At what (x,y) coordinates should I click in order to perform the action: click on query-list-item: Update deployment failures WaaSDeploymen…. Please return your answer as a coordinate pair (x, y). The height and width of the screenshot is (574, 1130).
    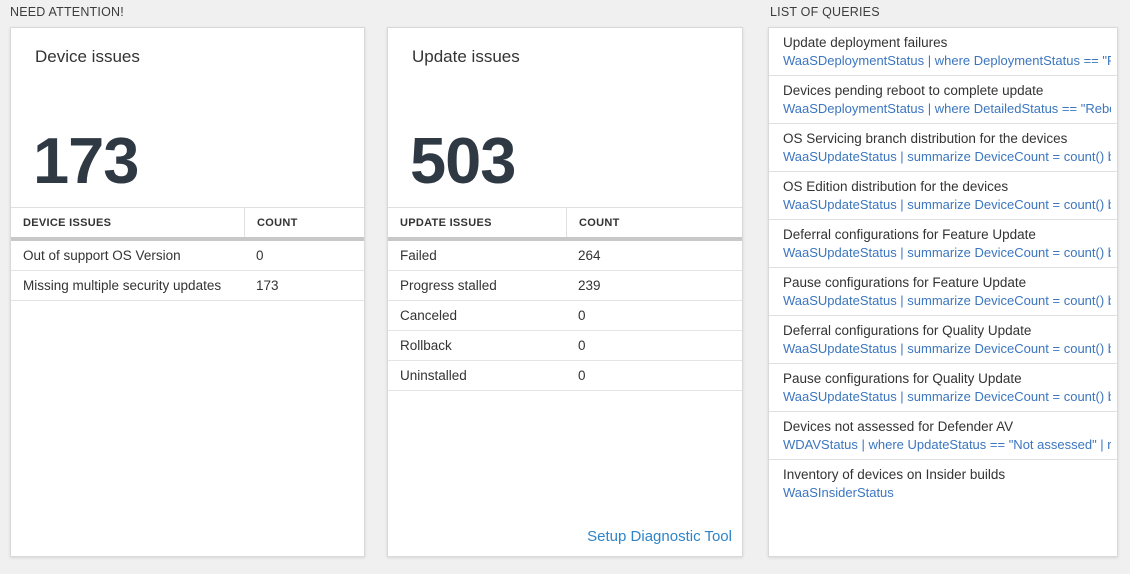
    Looking at the image, I should click on (943, 52).